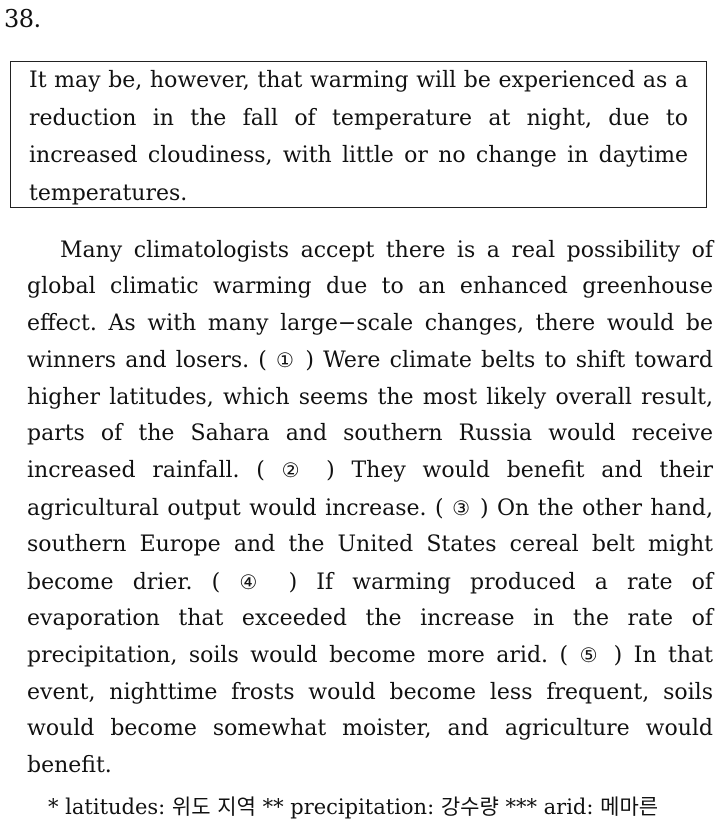 The height and width of the screenshot is (838, 726). What do you see at coordinates (286, 360) in the screenshot?
I see `choice-marker-1: ①` at bounding box center [286, 360].